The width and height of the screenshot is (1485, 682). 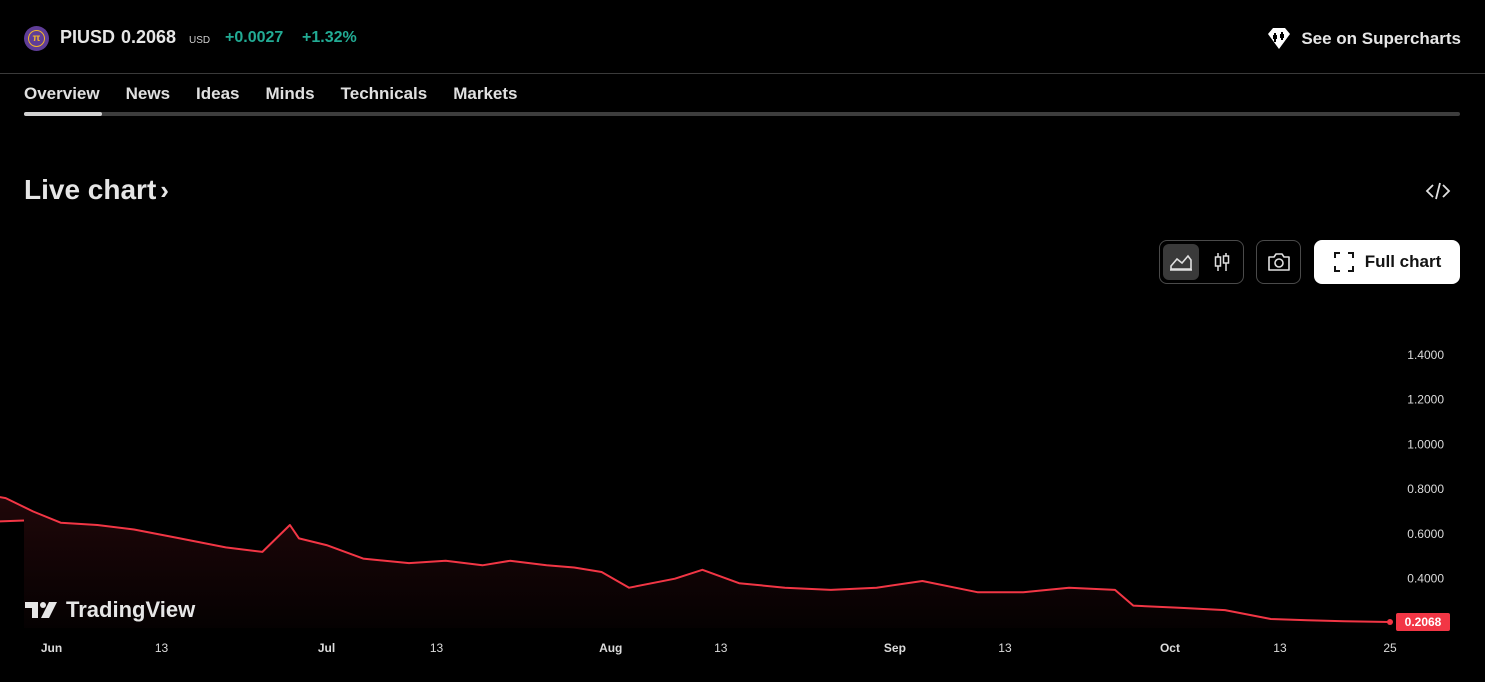 I want to click on see-on-supercharts-link: See on Supercharts, so click(x=1363, y=39).